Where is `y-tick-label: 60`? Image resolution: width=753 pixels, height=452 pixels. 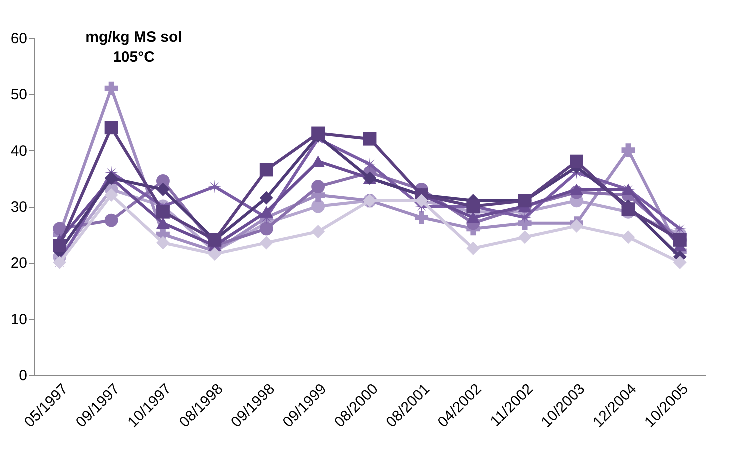
y-tick-label: 60 is located at coordinates (19, 39).